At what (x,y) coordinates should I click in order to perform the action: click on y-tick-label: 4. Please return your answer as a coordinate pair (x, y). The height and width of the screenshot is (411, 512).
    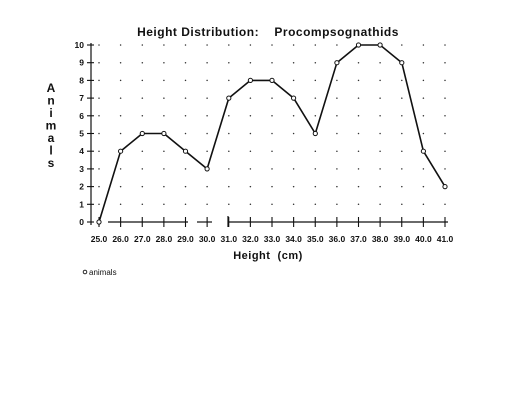
    Looking at the image, I should click on (81, 151).